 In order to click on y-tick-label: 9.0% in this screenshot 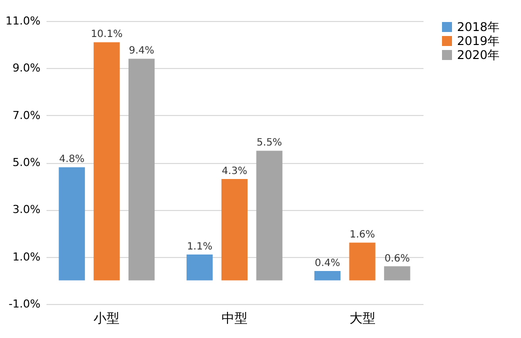, I will do `click(26, 68)`.